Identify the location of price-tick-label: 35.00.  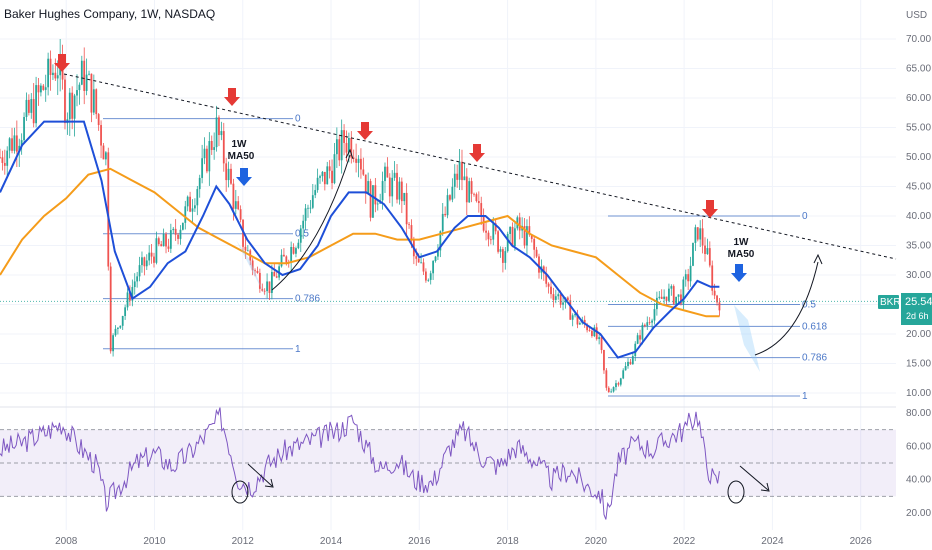
(918, 246).